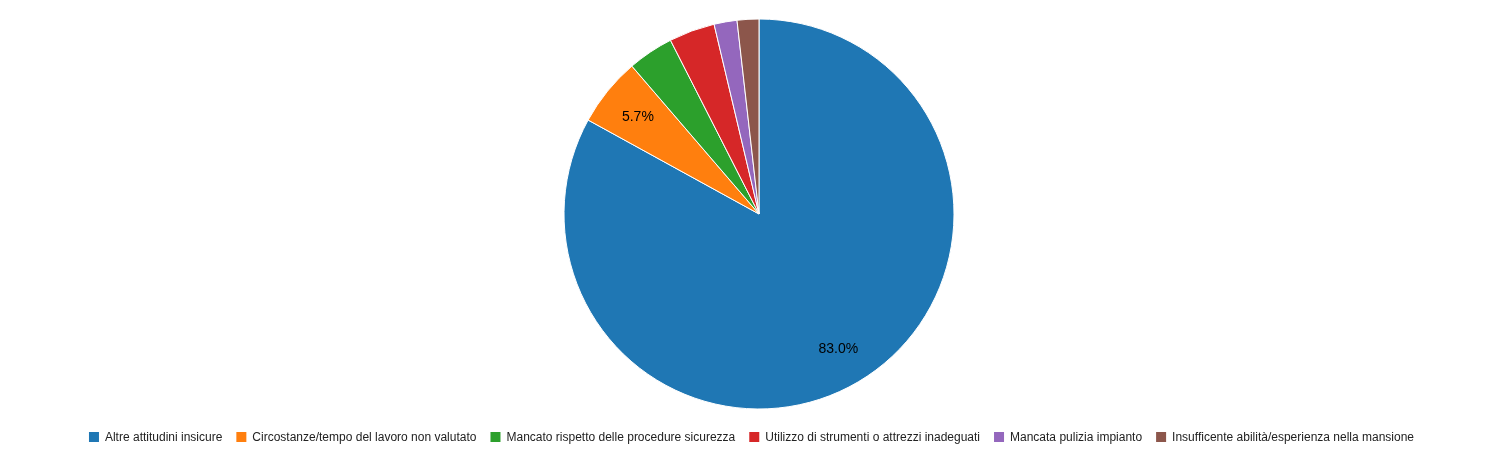 This screenshot has width=1503, height=451. I want to click on legend-label: Insufficente abilità/esperienza nella mansione, so click(1293, 437).